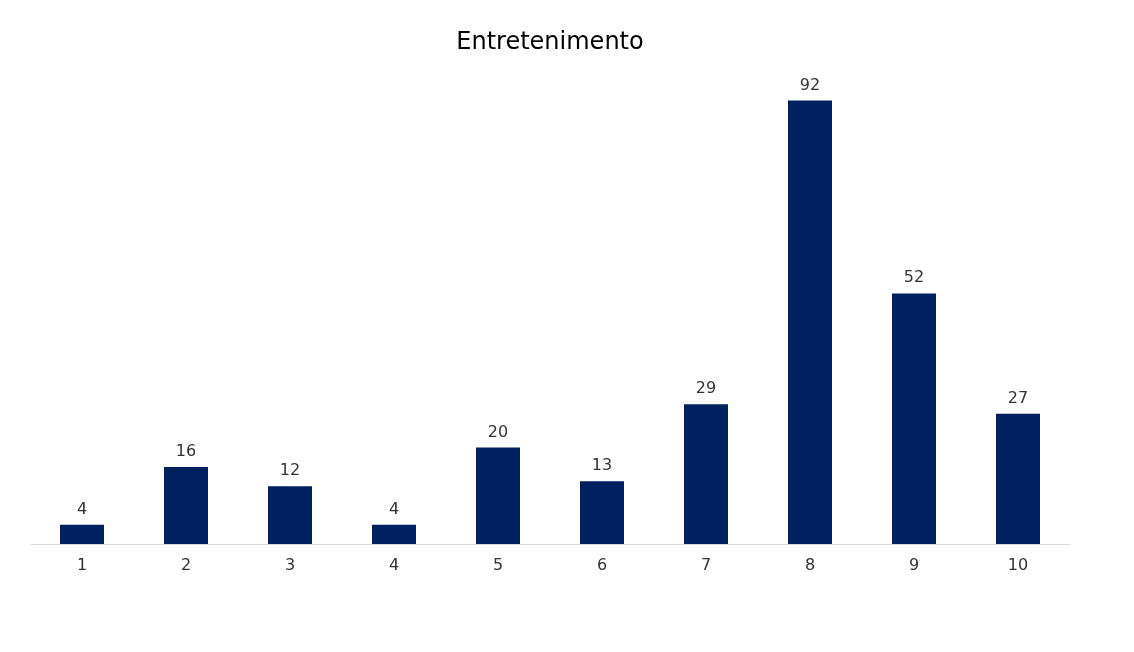  What do you see at coordinates (82, 564) in the screenshot?
I see `x-tick-label: 1` at bounding box center [82, 564].